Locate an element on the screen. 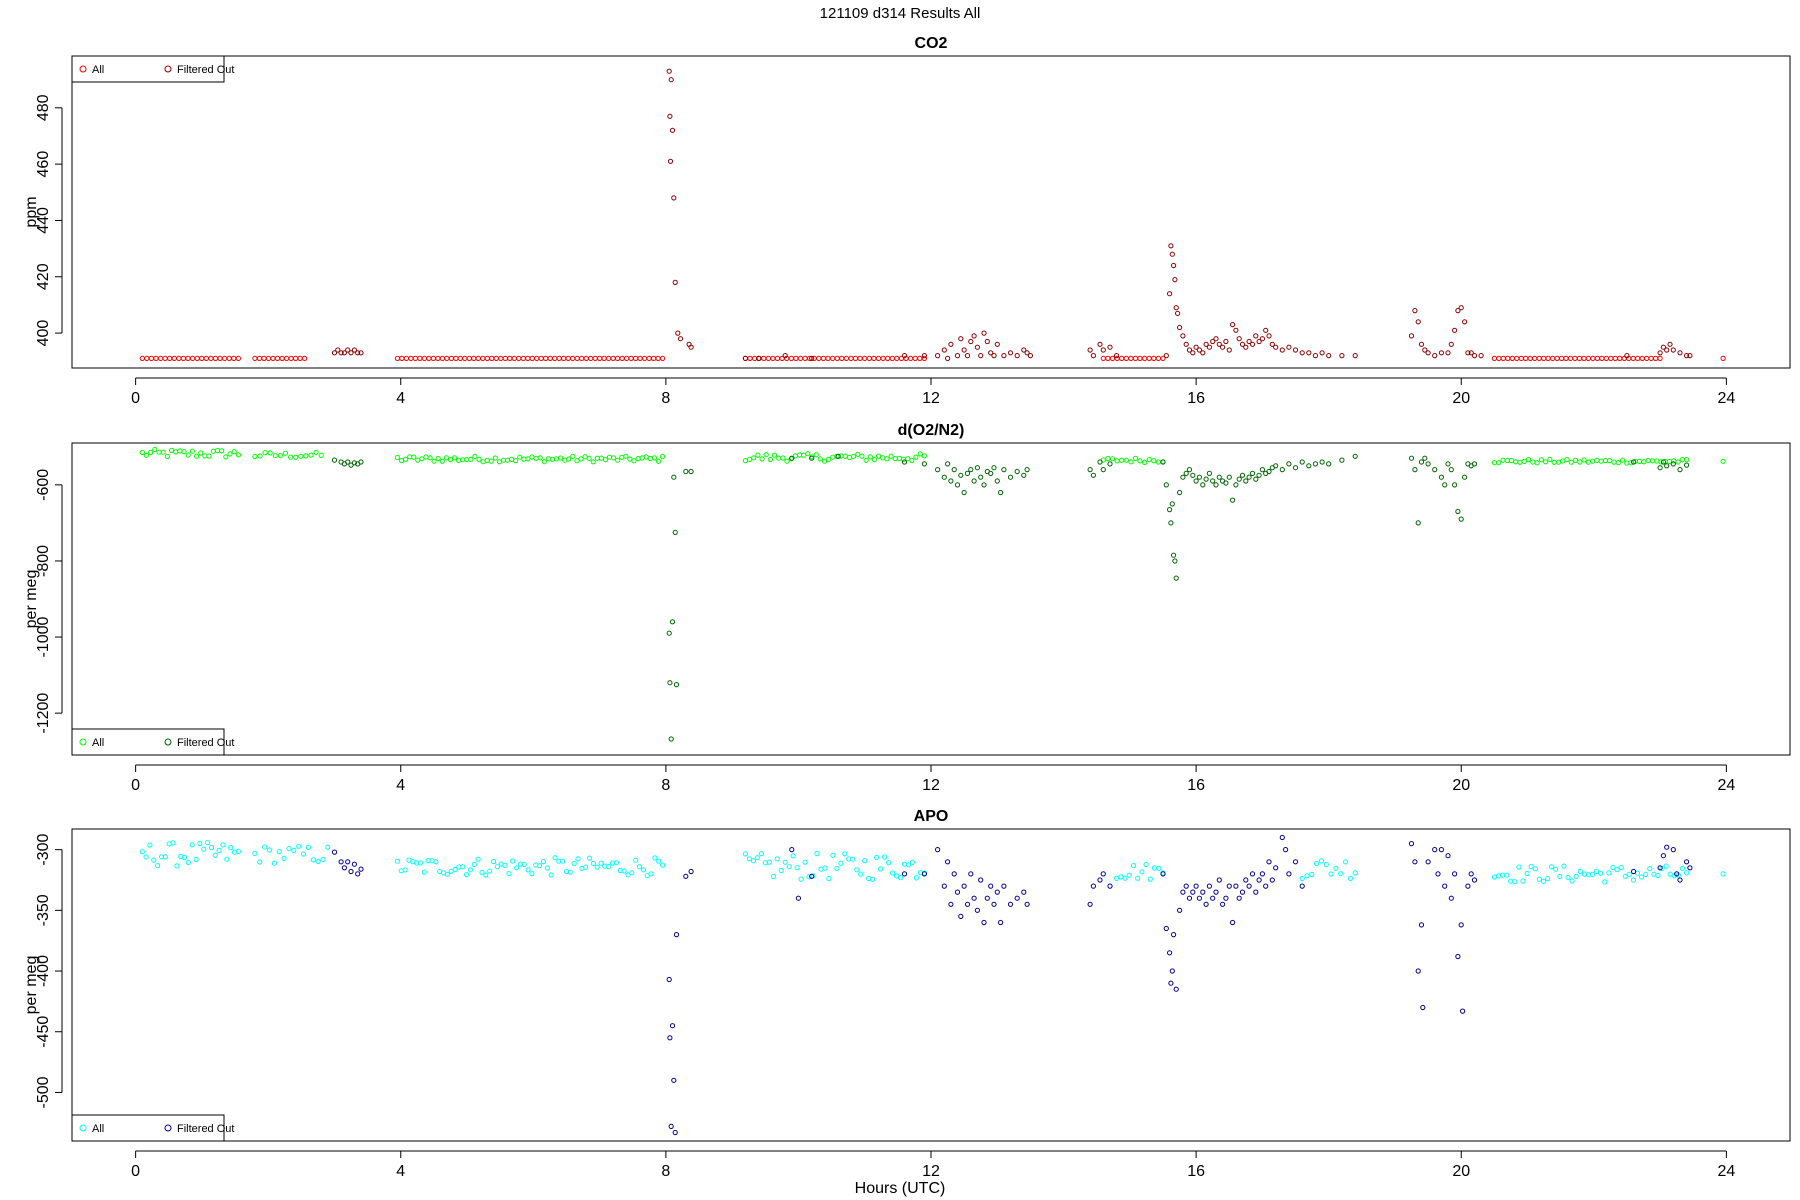  x-tick-label: 12 is located at coordinates (931, 785).